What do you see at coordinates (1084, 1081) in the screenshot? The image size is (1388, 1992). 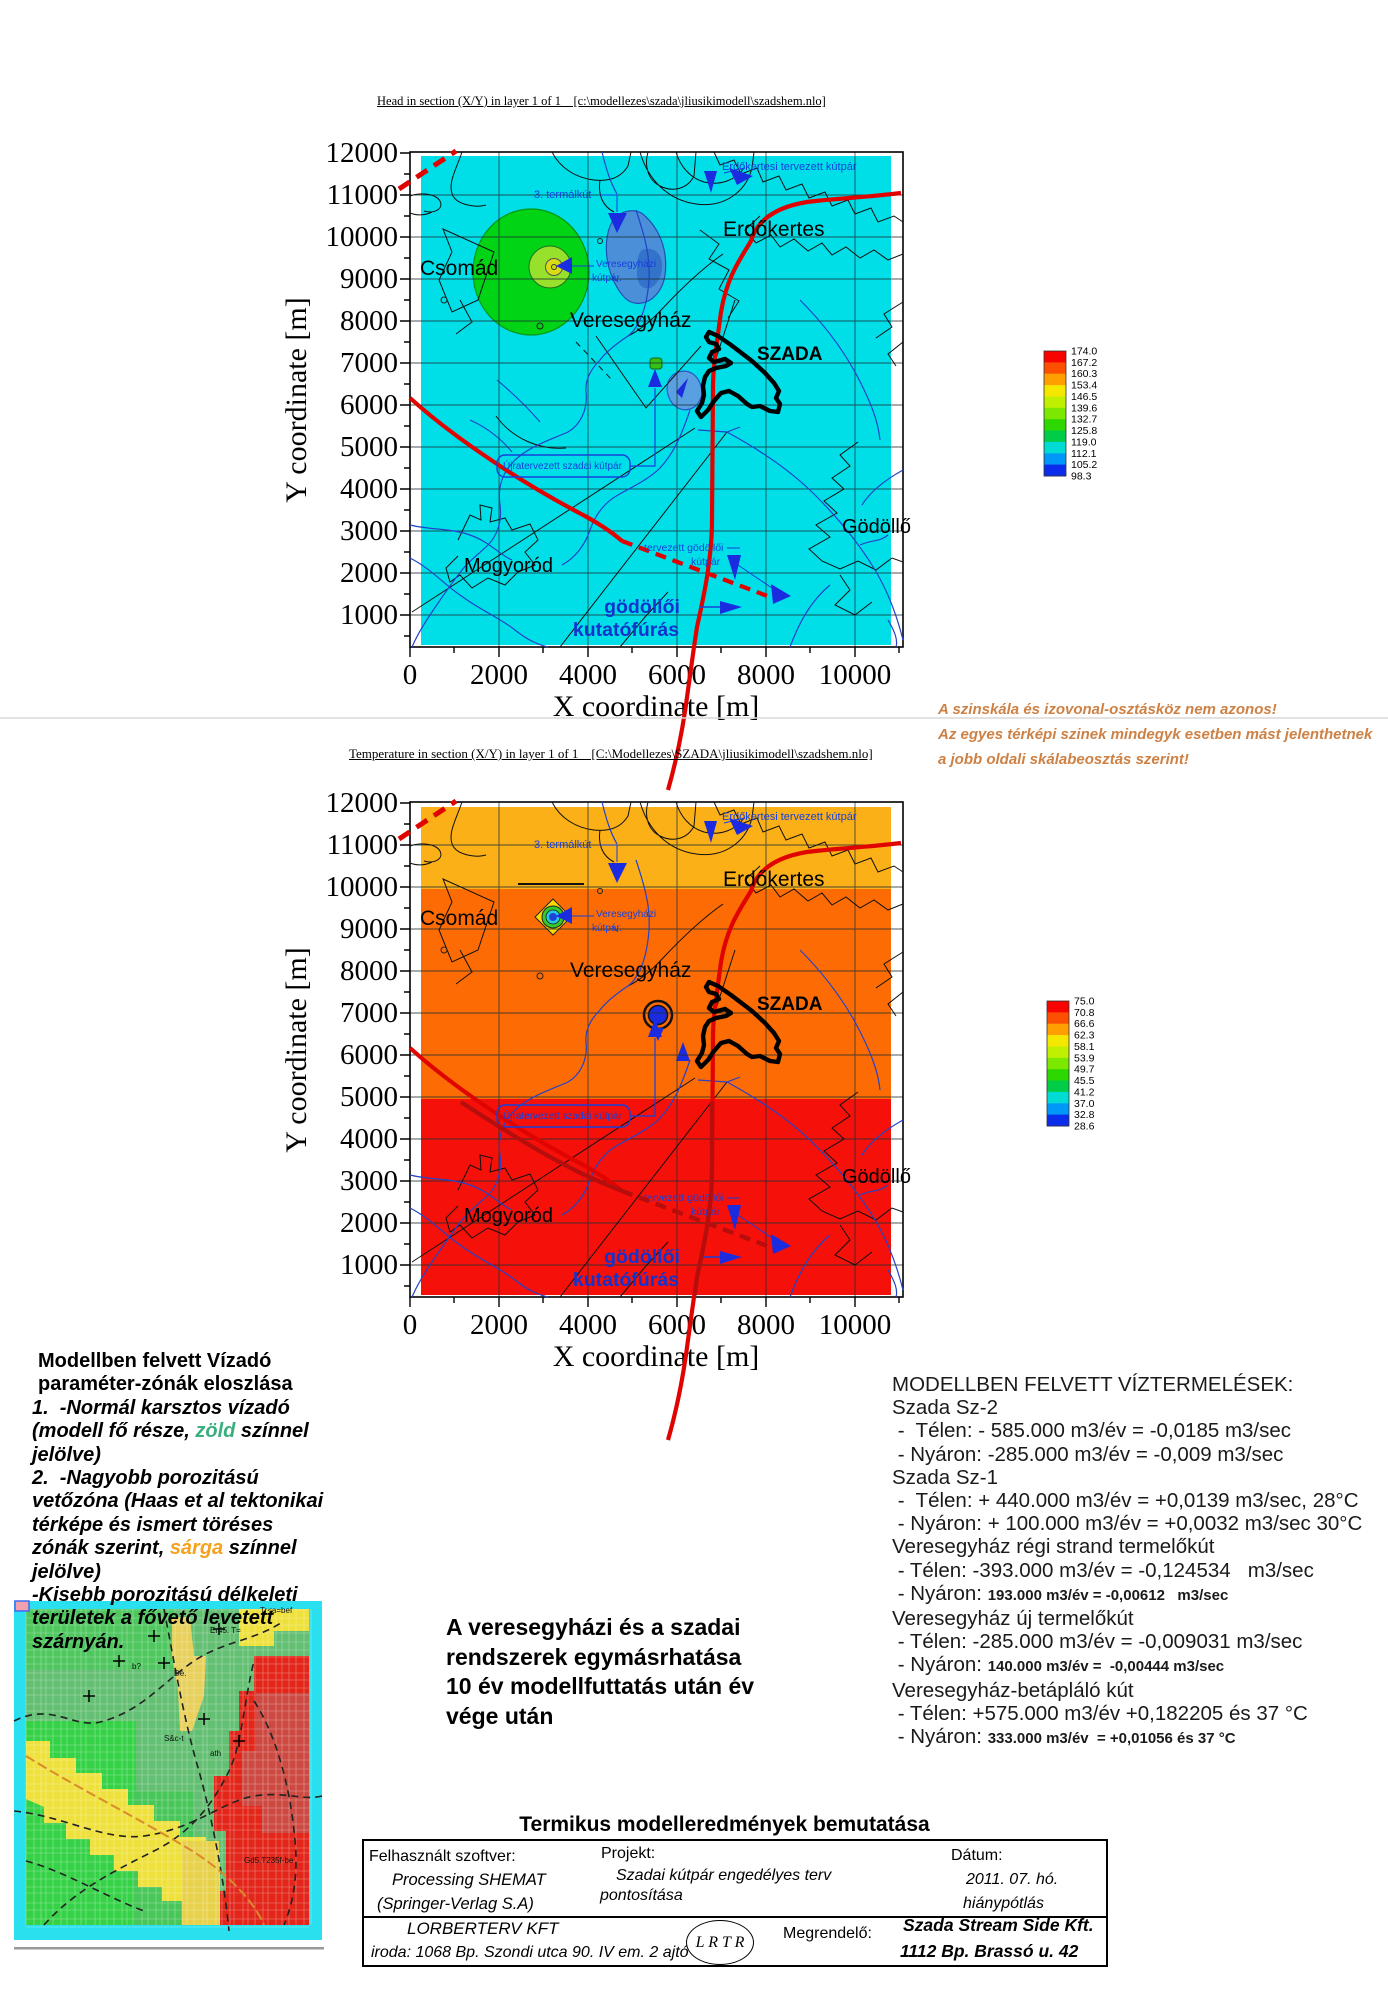 I see `svg-text: 45.5` at bounding box center [1084, 1081].